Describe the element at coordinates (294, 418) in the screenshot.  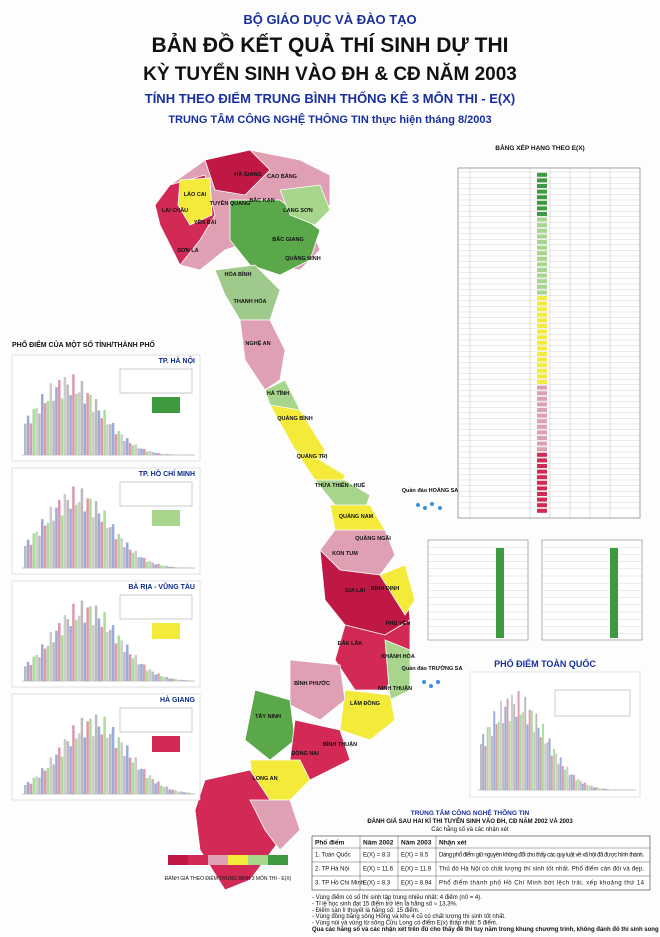
I see `province-label: QUẢNG BÌNH` at that location.